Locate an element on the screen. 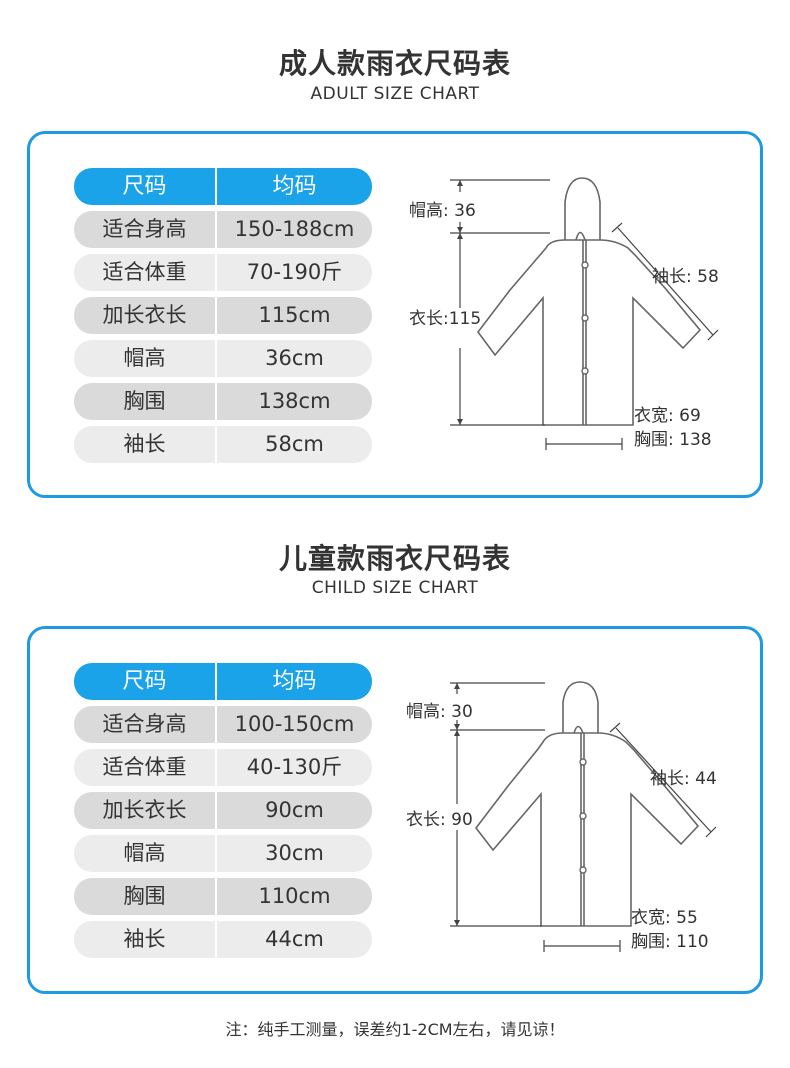  row-value: 36cm is located at coordinates (294, 358).